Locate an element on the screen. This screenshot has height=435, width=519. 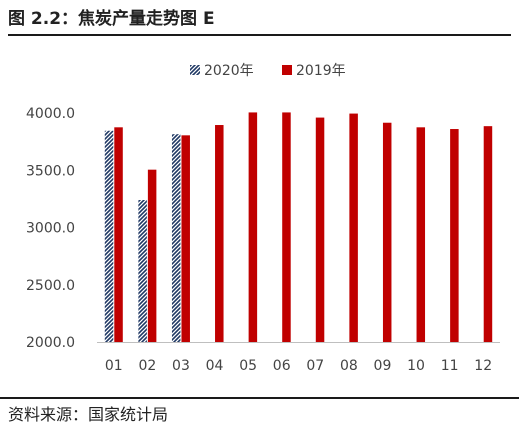
legend-swatch-2019 is located at coordinates (287, 70).